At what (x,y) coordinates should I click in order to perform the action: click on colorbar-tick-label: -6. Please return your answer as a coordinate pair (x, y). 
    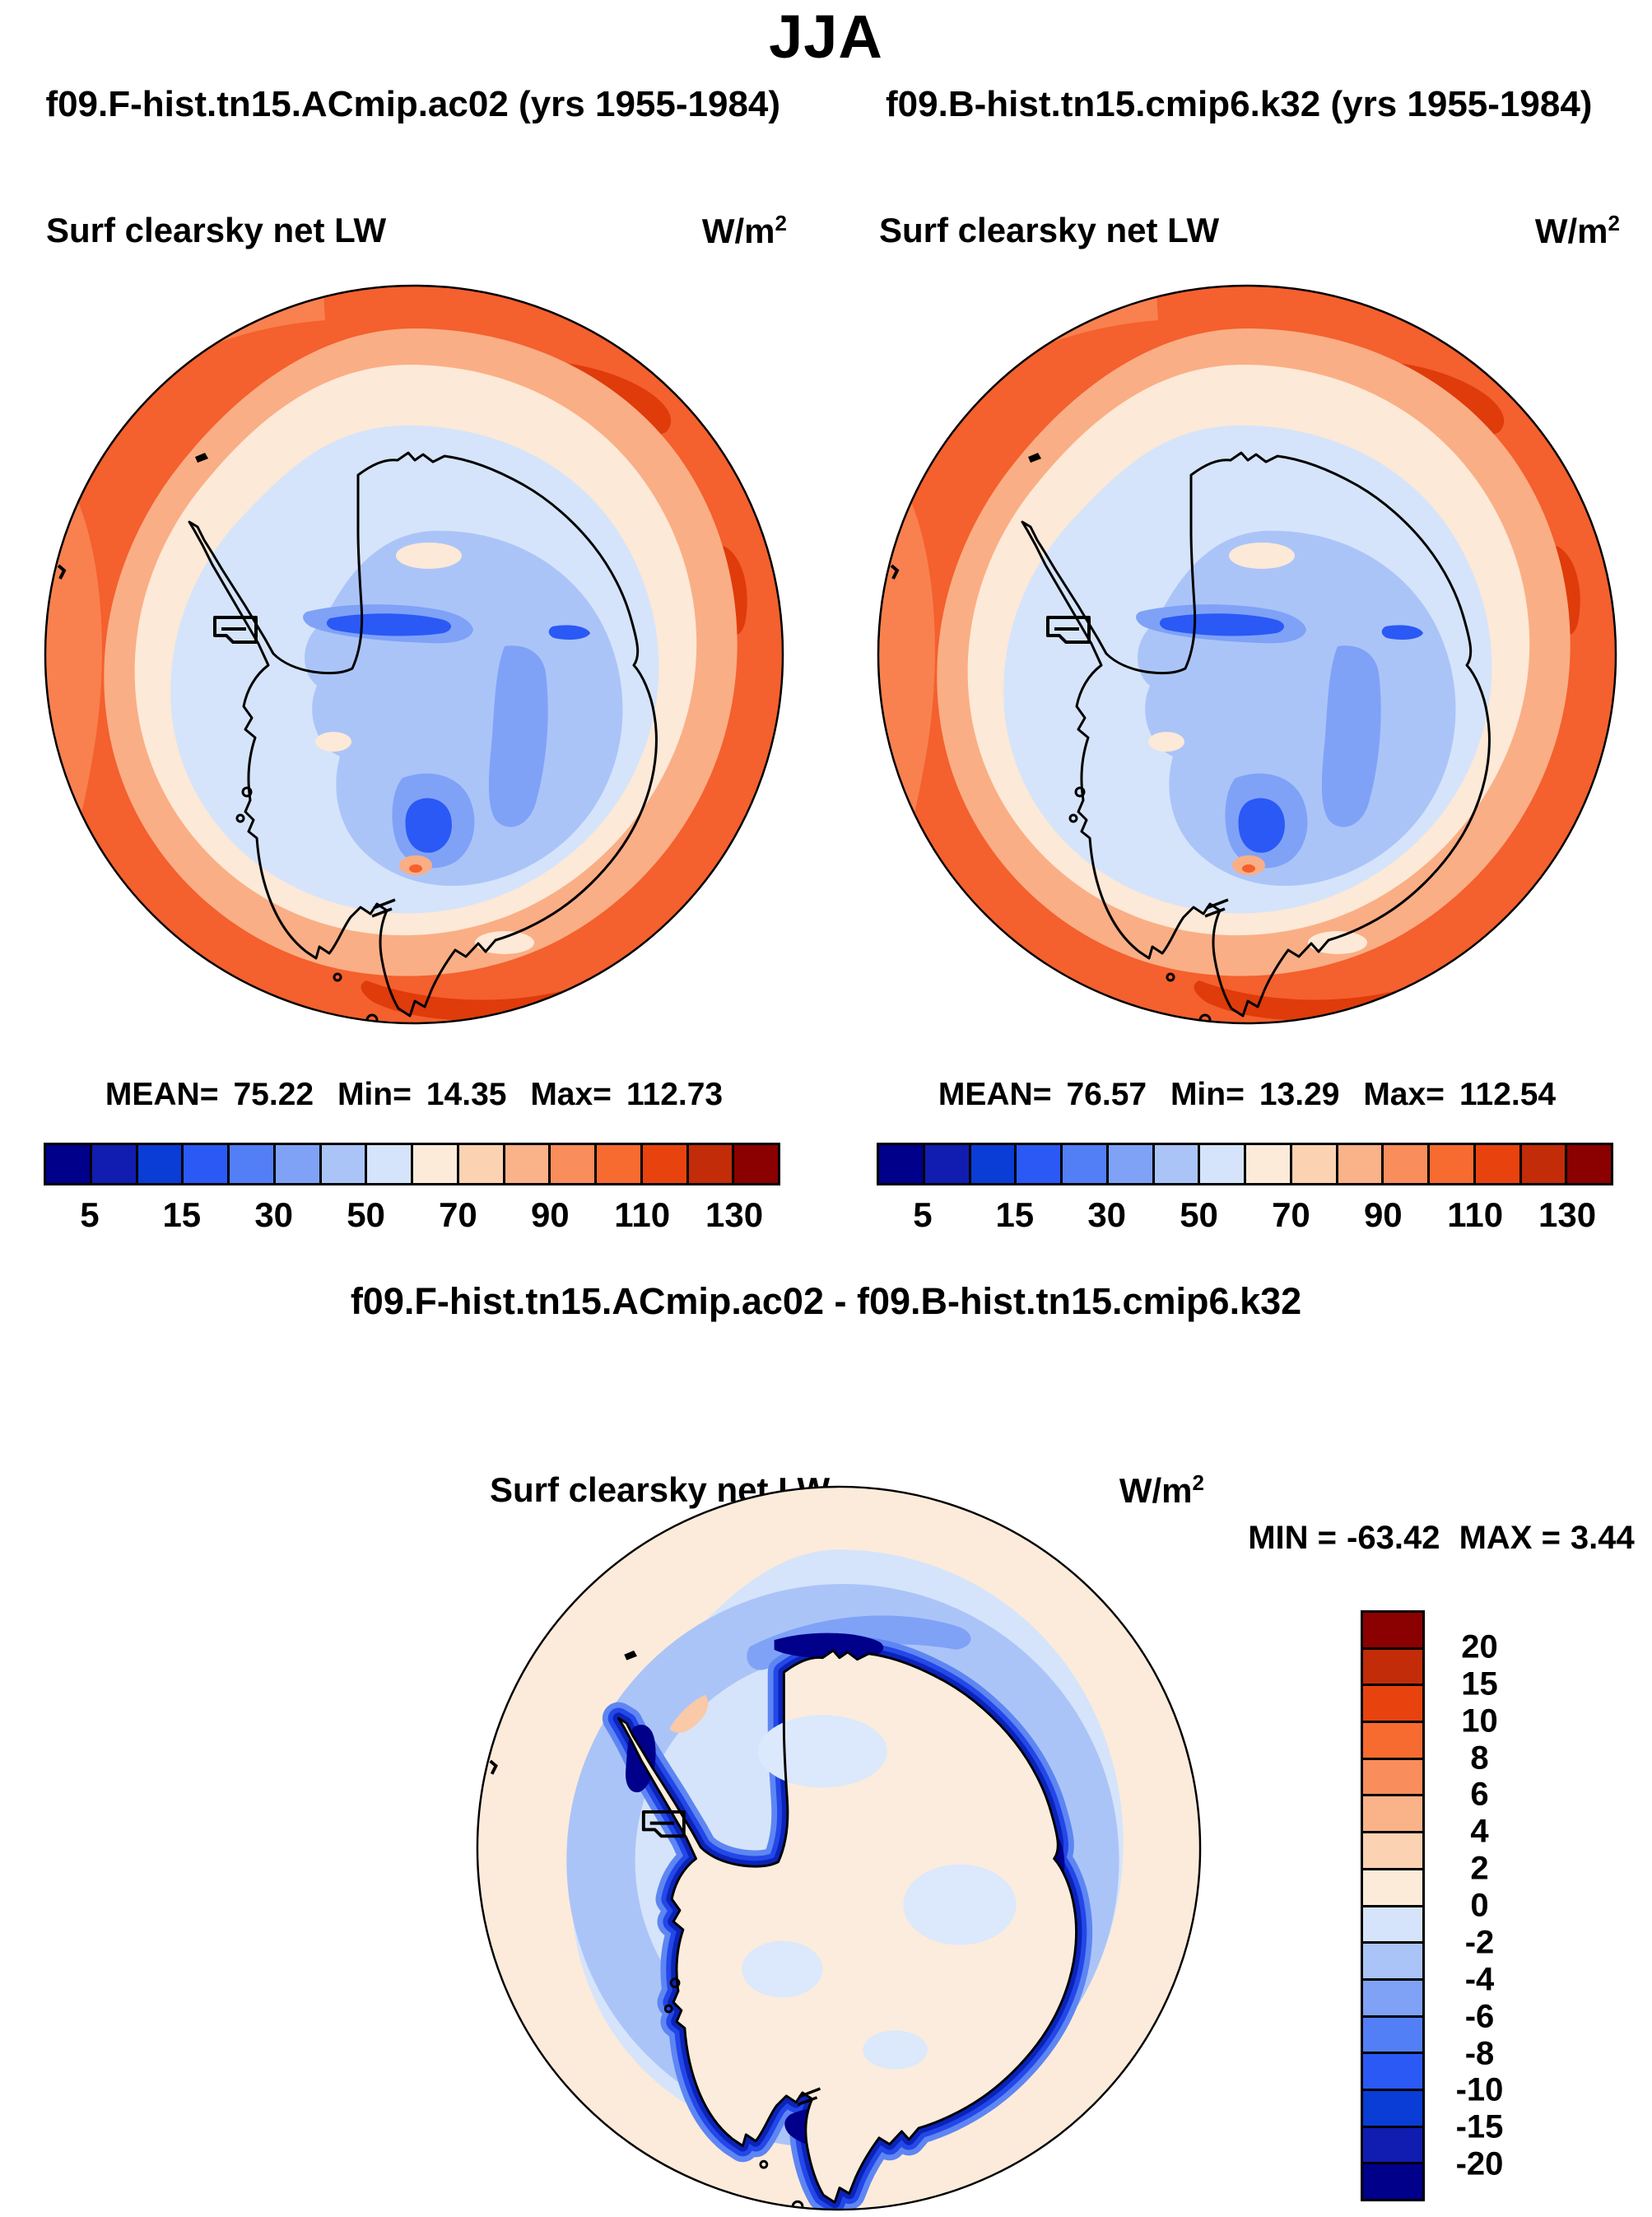
    Looking at the image, I should click on (1479, 2016).